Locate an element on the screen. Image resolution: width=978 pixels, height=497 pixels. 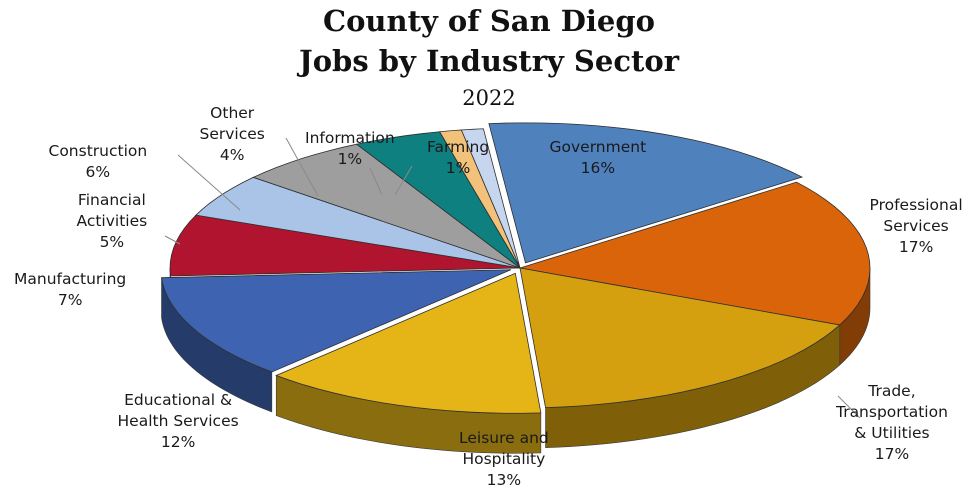
pie-slice-other-services is located at coordinates (438, 200).